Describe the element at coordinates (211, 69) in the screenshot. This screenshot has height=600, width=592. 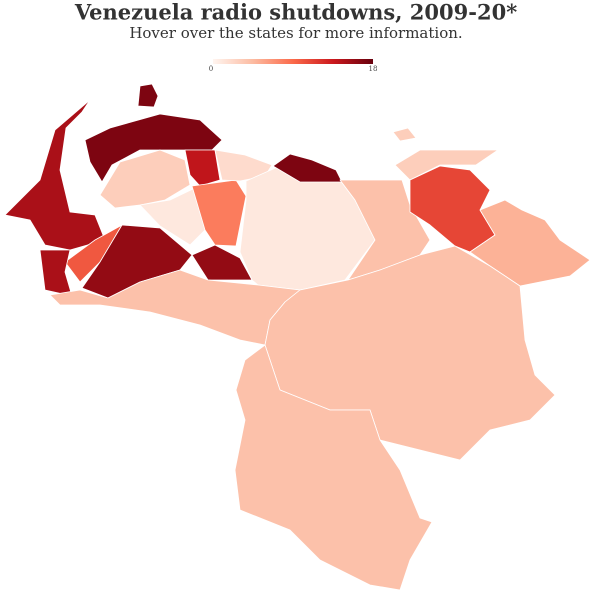
I see `legend-min: 0` at that location.